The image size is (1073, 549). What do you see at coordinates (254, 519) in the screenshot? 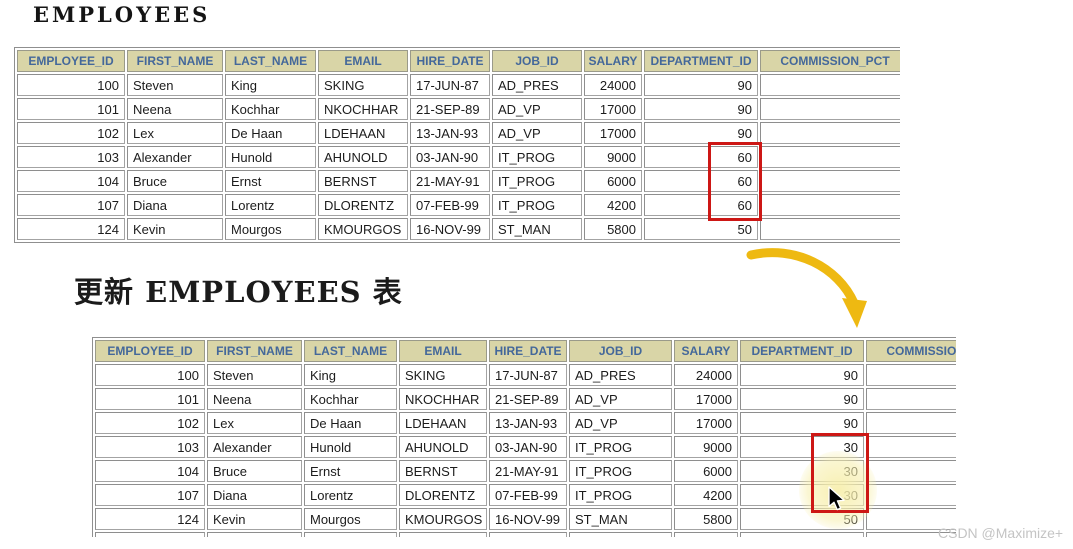
I see `cell-first_name: Kevin` at bounding box center [254, 519].